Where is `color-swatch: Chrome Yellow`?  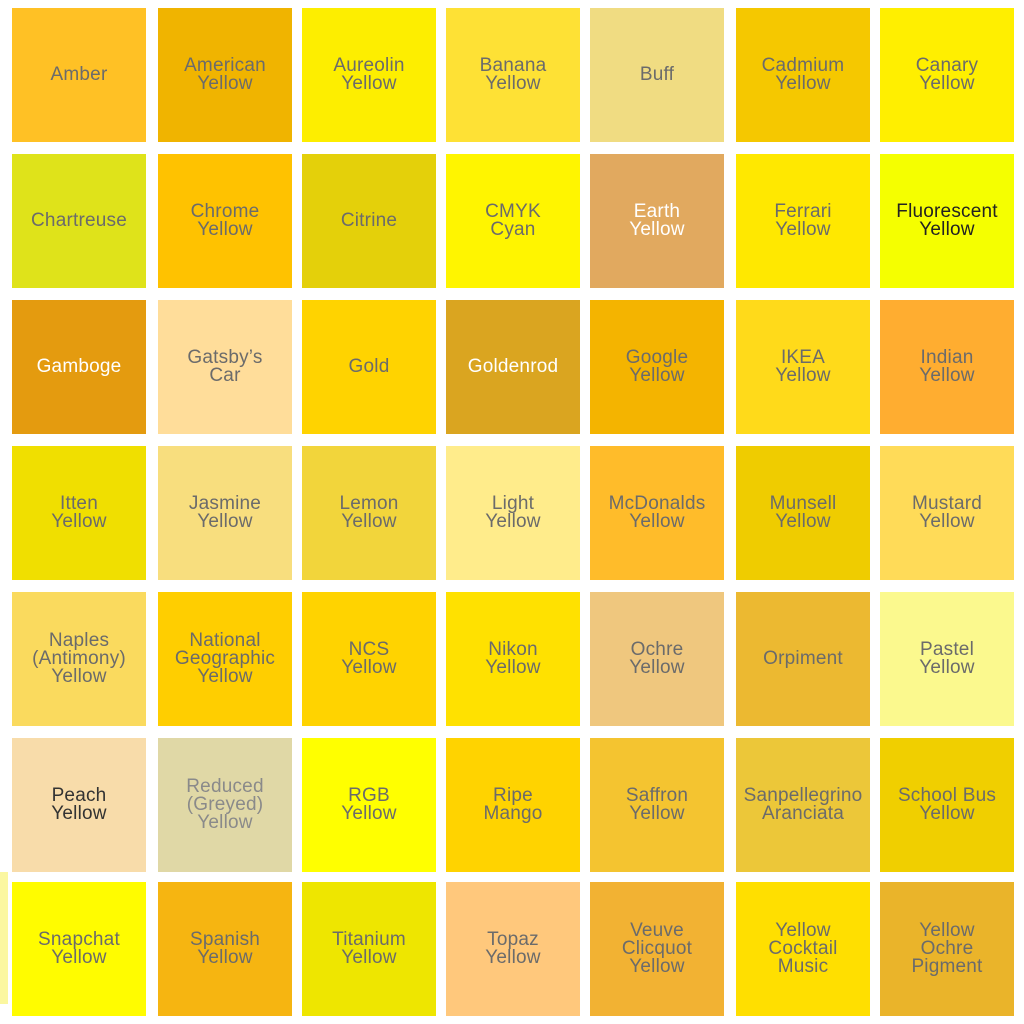 color-swatch: Chrome Yellow is located at coordinates (225, 221).